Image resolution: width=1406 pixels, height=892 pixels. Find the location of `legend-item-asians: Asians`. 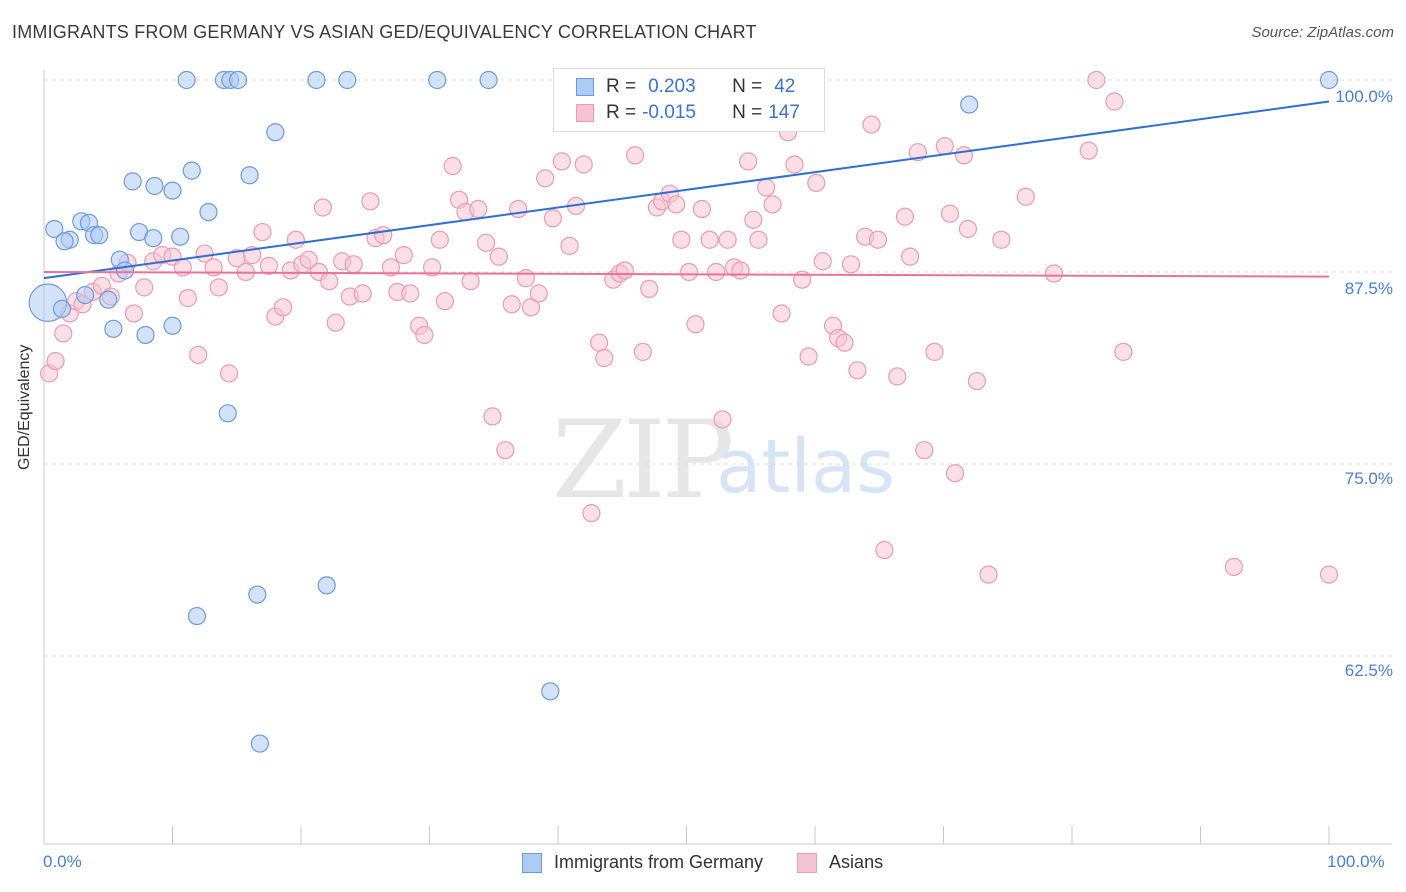

legend-item-asians: Asians is located at coordinates (840, 862).